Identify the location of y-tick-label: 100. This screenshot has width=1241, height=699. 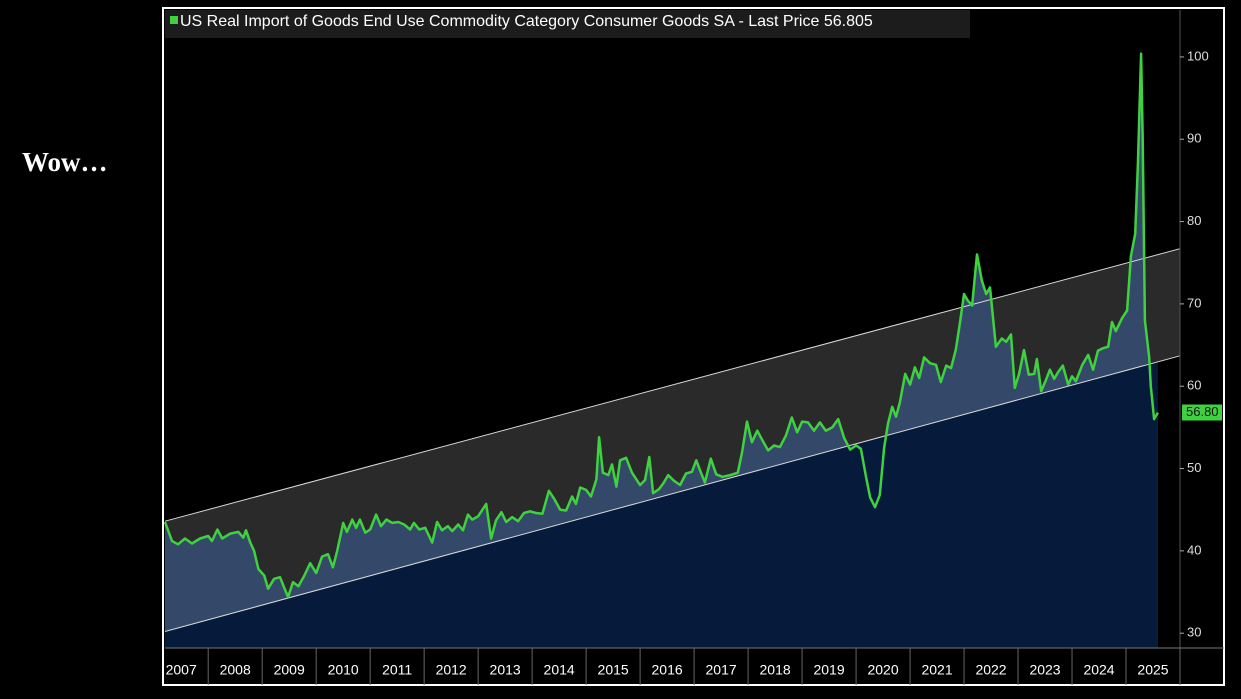
(1198, 55).